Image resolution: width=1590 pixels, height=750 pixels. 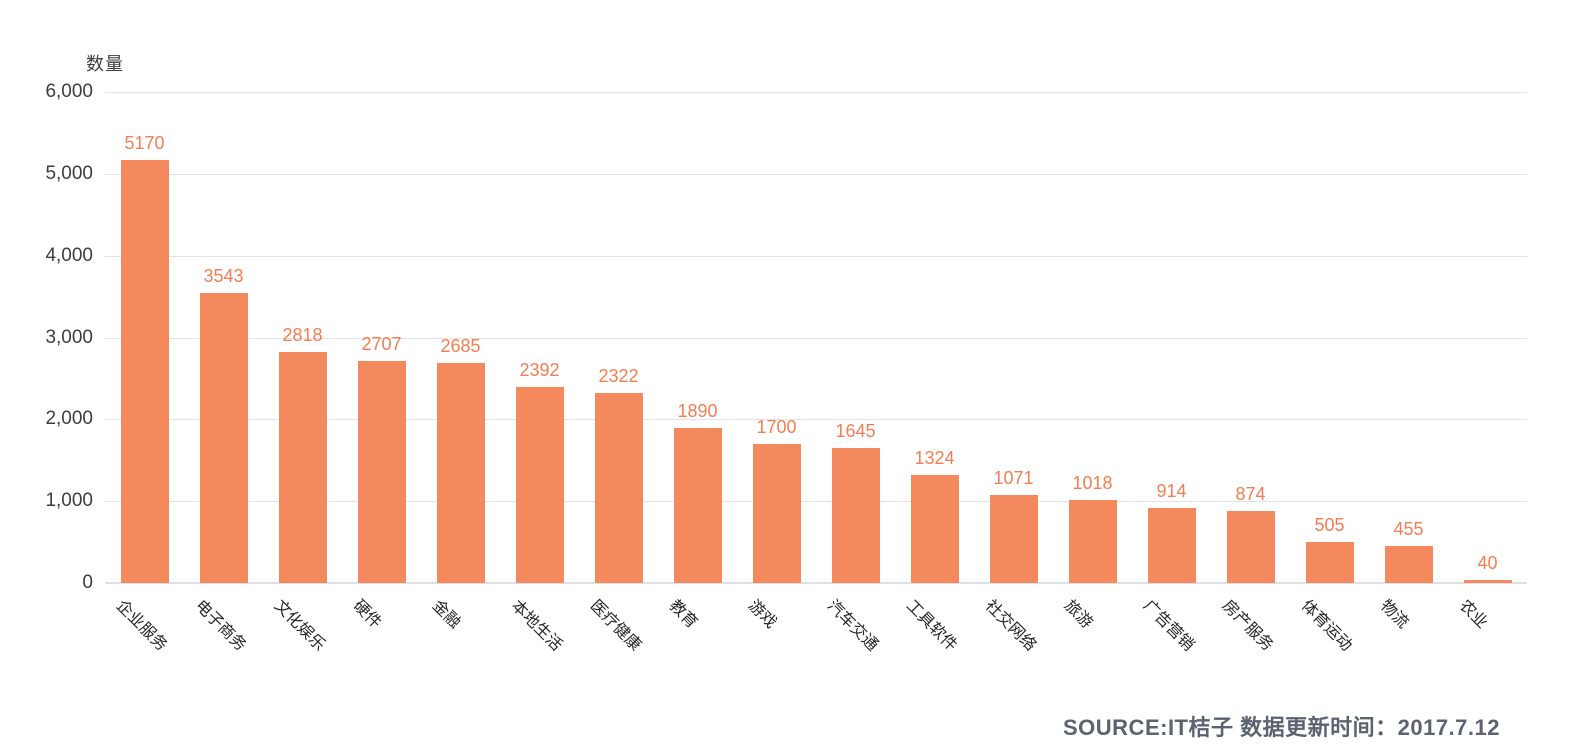 What do you see at coordinates (1168, 626) in the screenshot?
I see `x-axis-label: 广告营销` at bounding box center [1168, 626].